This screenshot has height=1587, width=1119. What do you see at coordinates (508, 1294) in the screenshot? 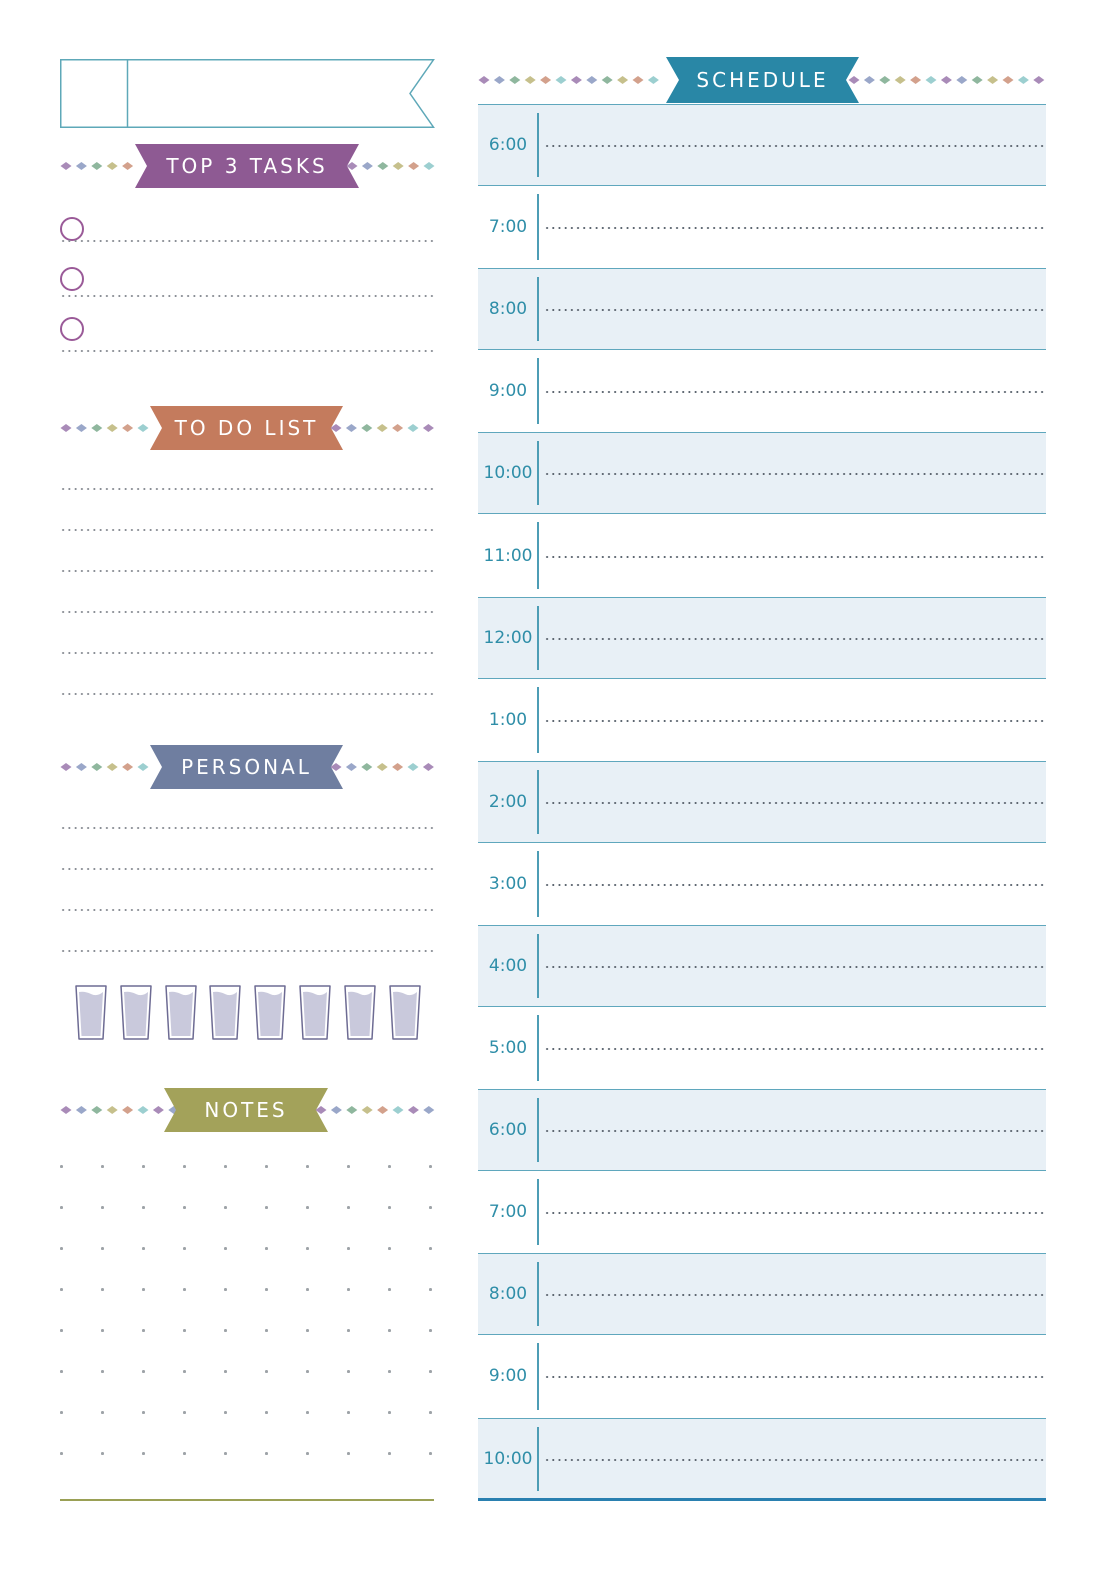
I see `time-label: 8:00` at bounding box center [508, 1294].